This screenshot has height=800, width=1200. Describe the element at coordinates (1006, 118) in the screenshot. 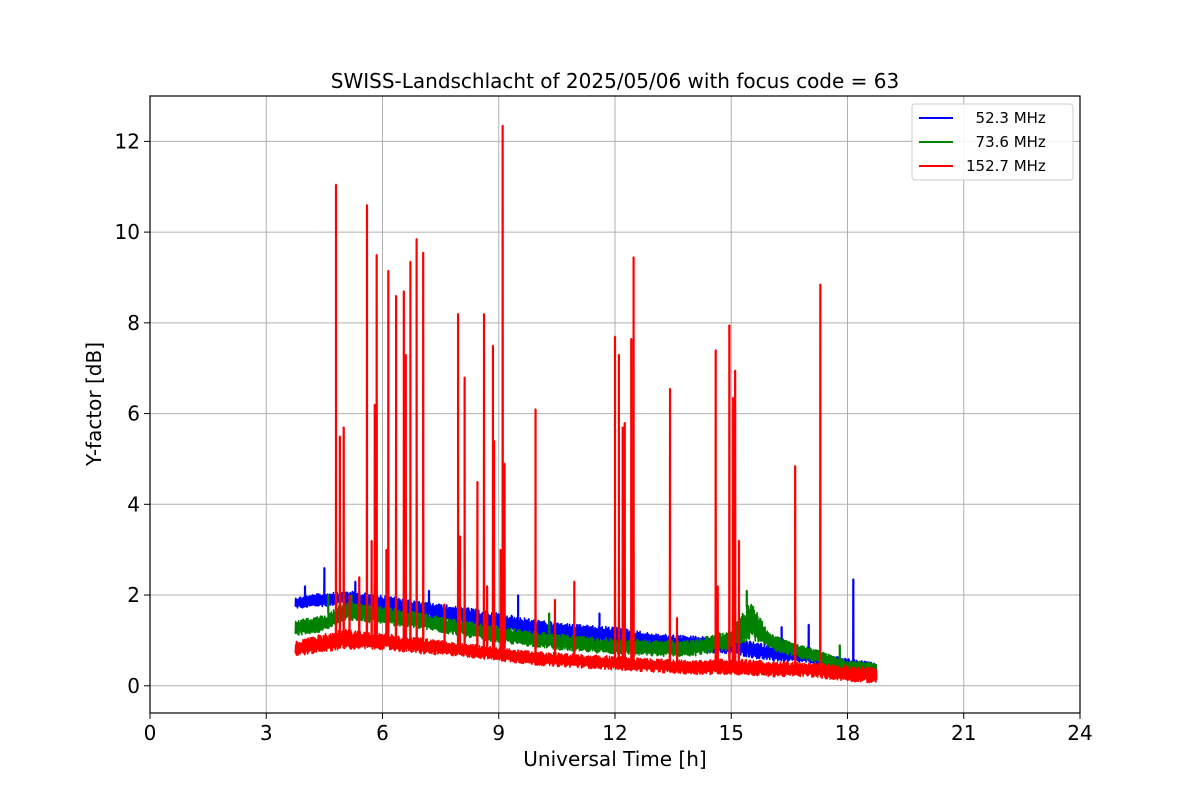

I see `legend-entry-label: 52.3 MHz` at that location.